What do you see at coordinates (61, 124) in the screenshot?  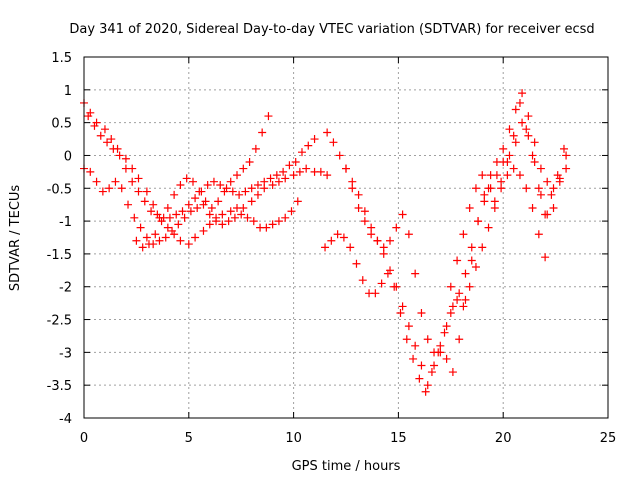 I see `y-tick-label: 0.5` at bounding box center [61, 124].